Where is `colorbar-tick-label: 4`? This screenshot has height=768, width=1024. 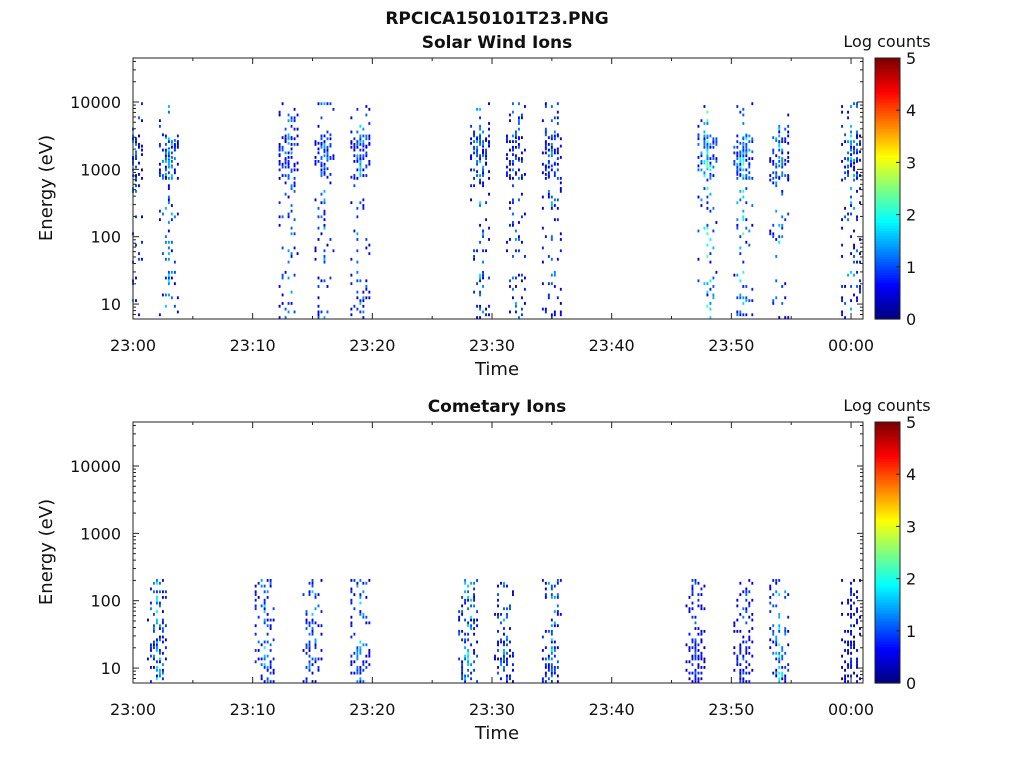 colorbar-tick-label: 4 is located at coordinates (911, 474).